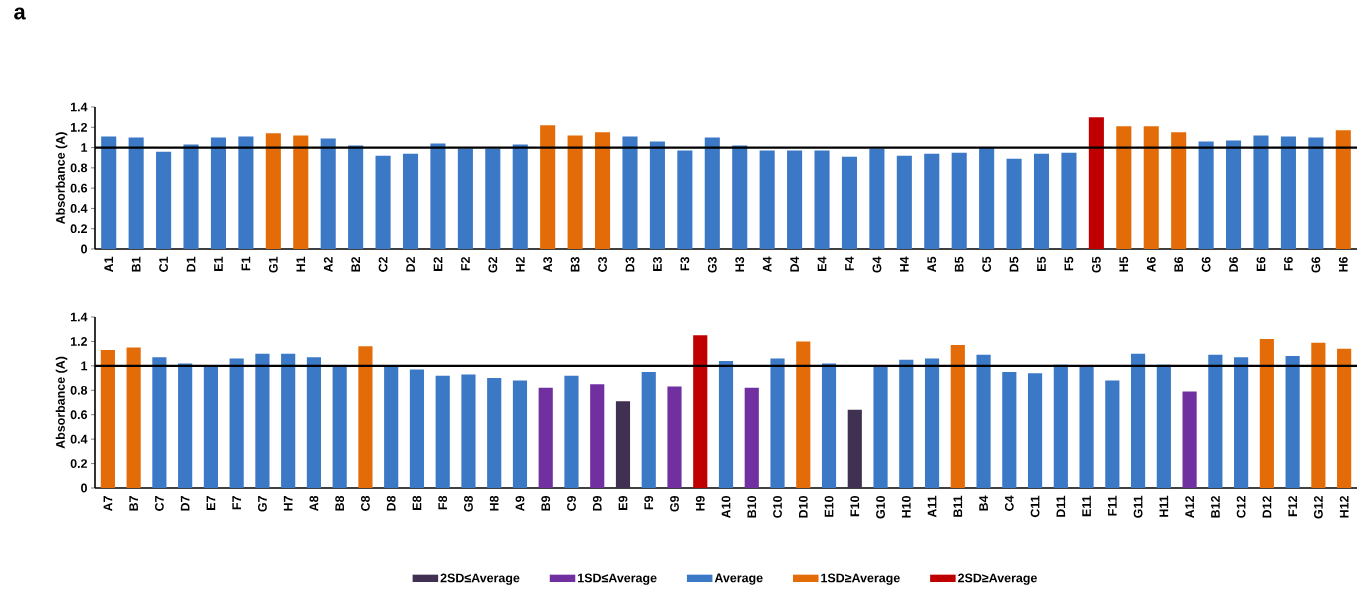 The image size is (1367, 592). Describe the element at coordinates (108, 264) in the screenshot. I see `x-tick-label: A1` at that location.